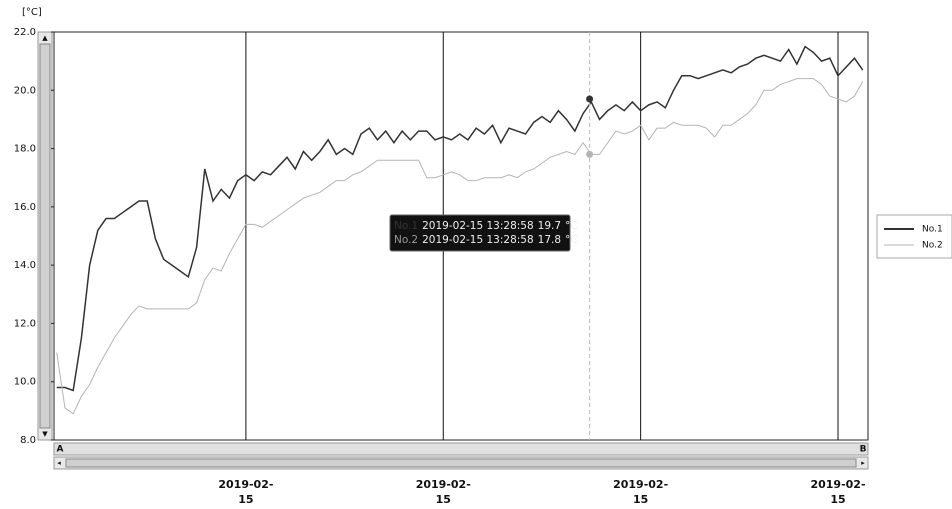 Image resolution: width=952 pixels, height=509 pixels. What do you see at coordinates (25, 382) in the screenshot?
I see `y-tick-label: 10.0` at bounding box center [25, 382].